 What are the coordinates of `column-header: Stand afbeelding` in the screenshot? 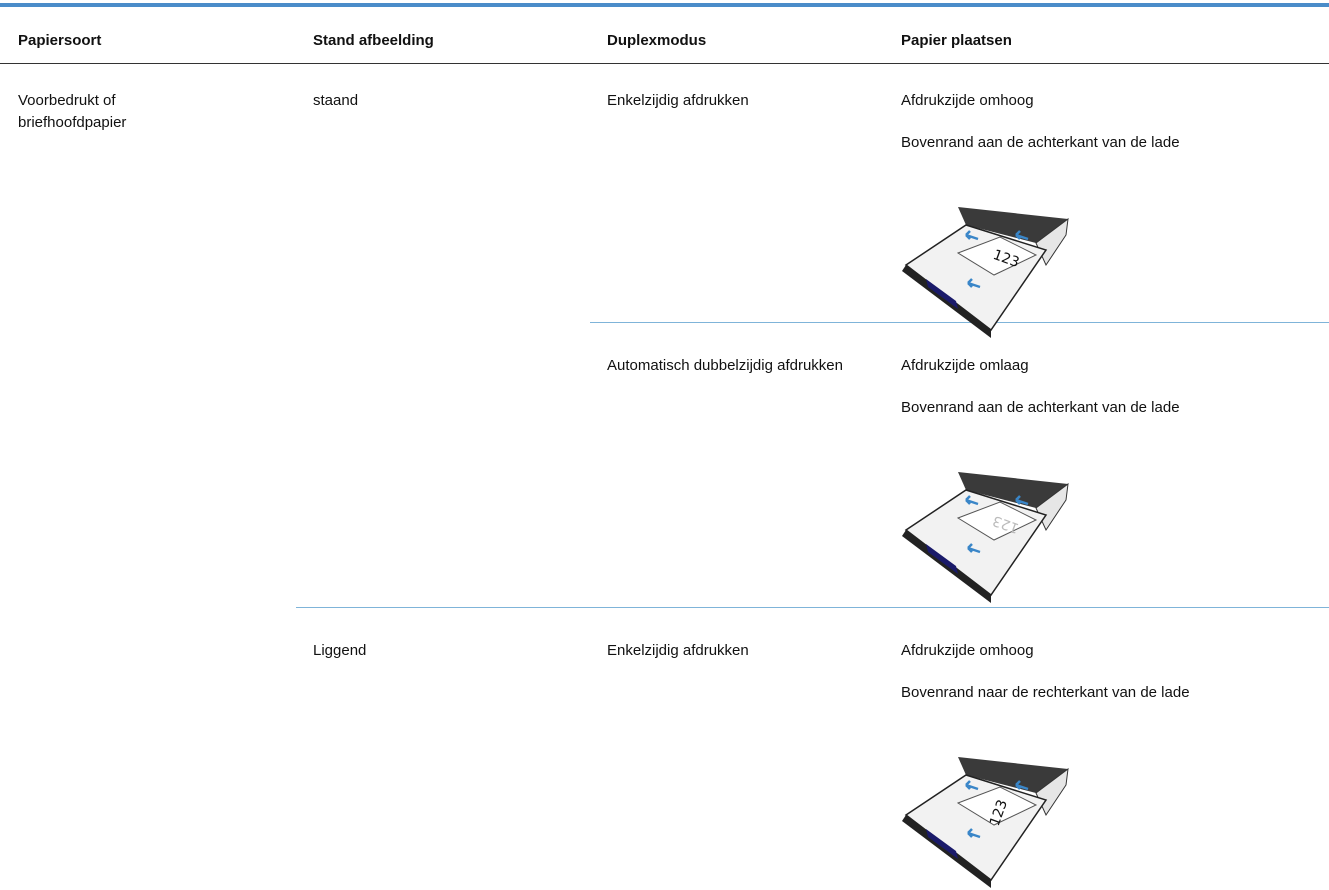 It's located at (373, 40).